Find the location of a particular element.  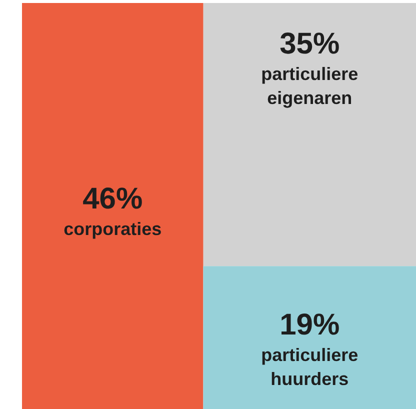

data-label: 35% is located at coordinates (310, 43).